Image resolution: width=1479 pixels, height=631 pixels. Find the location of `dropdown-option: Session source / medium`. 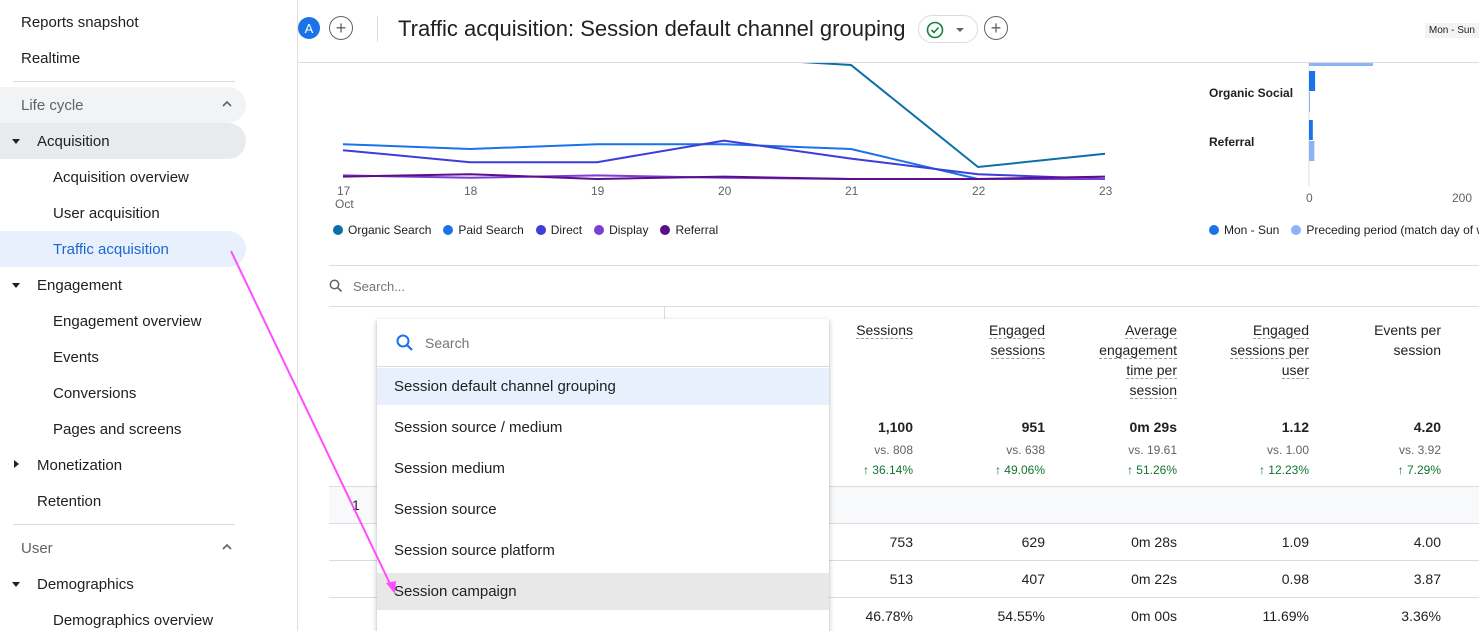

dropdown-option: Session source / medium is located at coordinates (603, 427).